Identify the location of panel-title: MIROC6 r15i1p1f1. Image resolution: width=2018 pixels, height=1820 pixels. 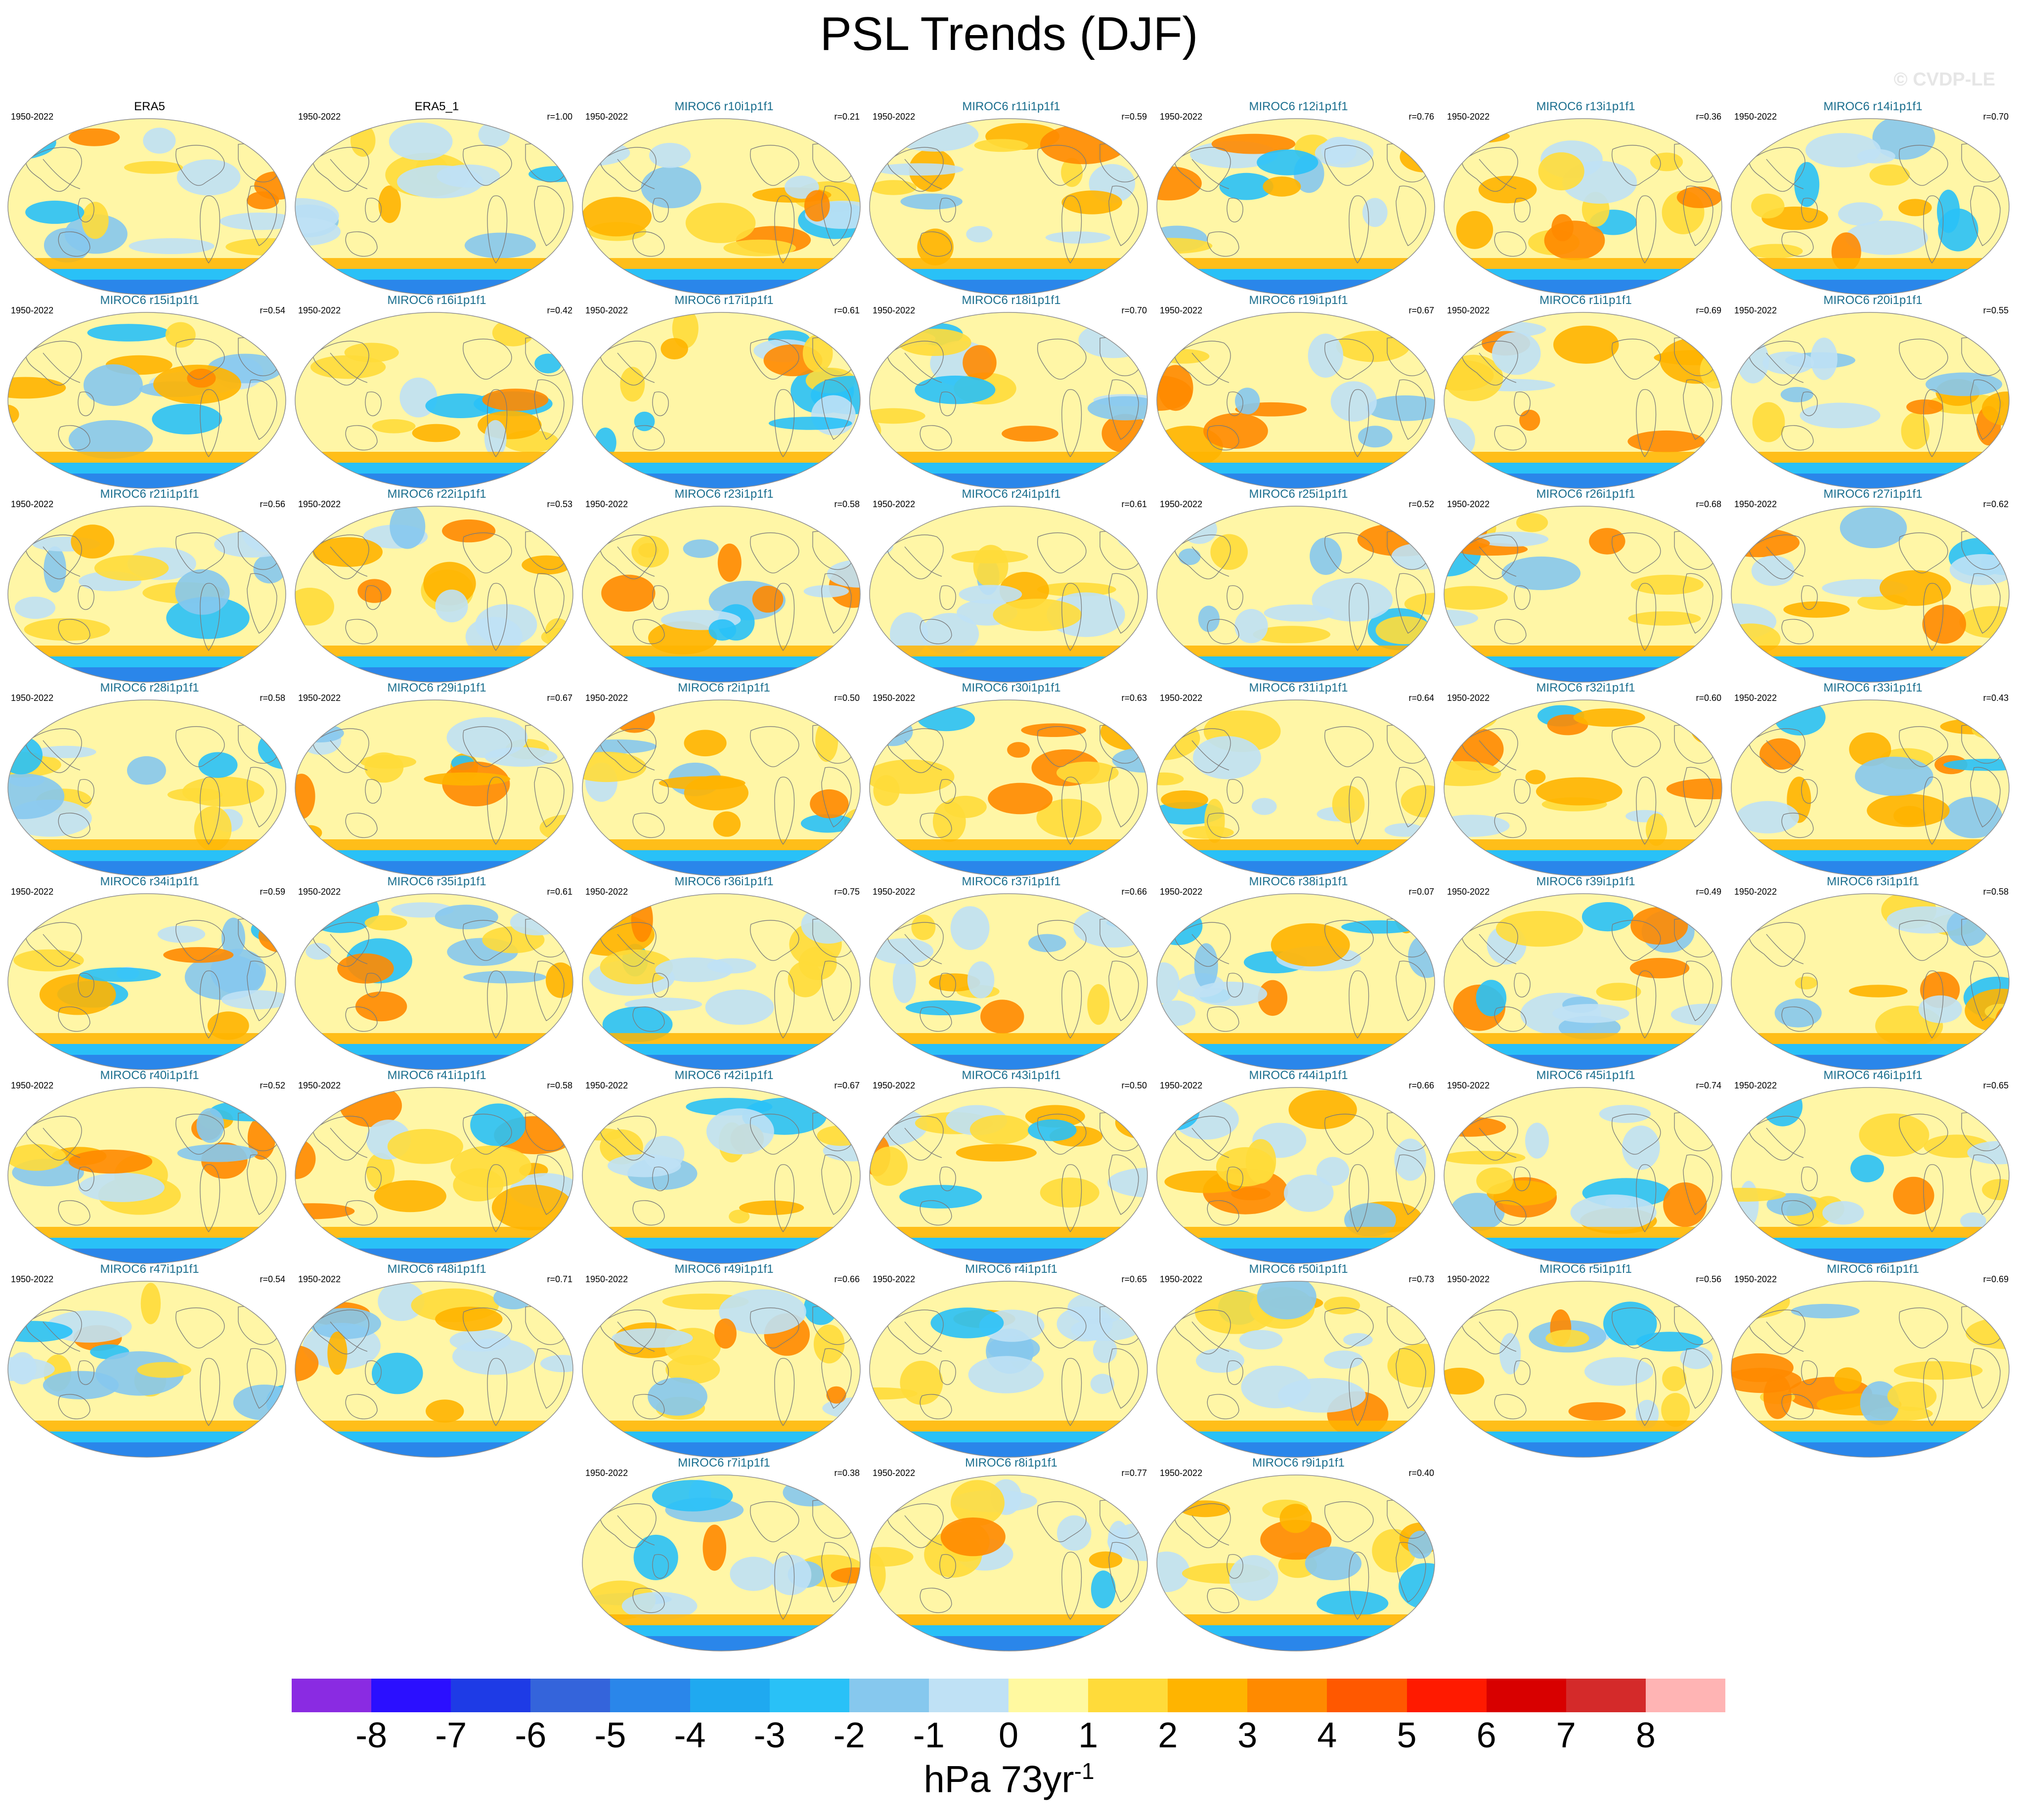
(149, 300).